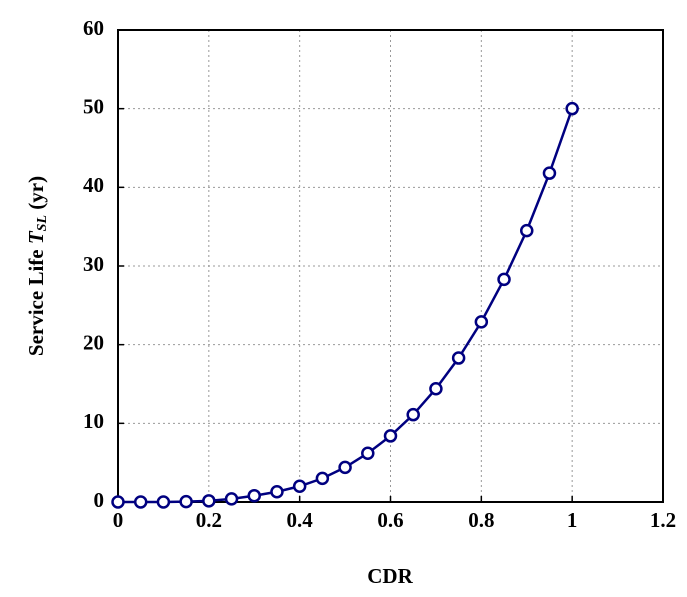 The height and width of the screenshot is (597, 687). I want to click on y-tick-label: 60, so click(93, 28).